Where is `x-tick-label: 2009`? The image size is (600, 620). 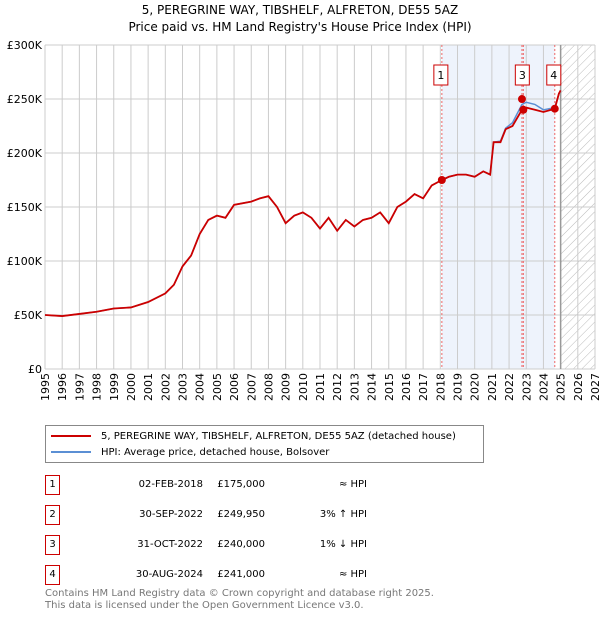
x-tick-label: 2009 is located at coordinates (286, 387).